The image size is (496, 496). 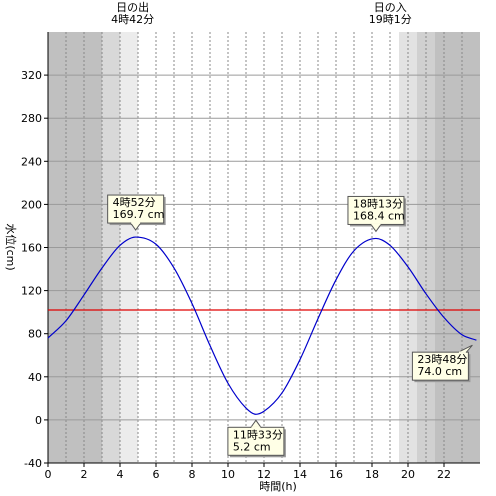 What do you see at coordinates (408, 474) in the screenshot?
I see `x-tick-label: 20` at bounding box center [408, 474].